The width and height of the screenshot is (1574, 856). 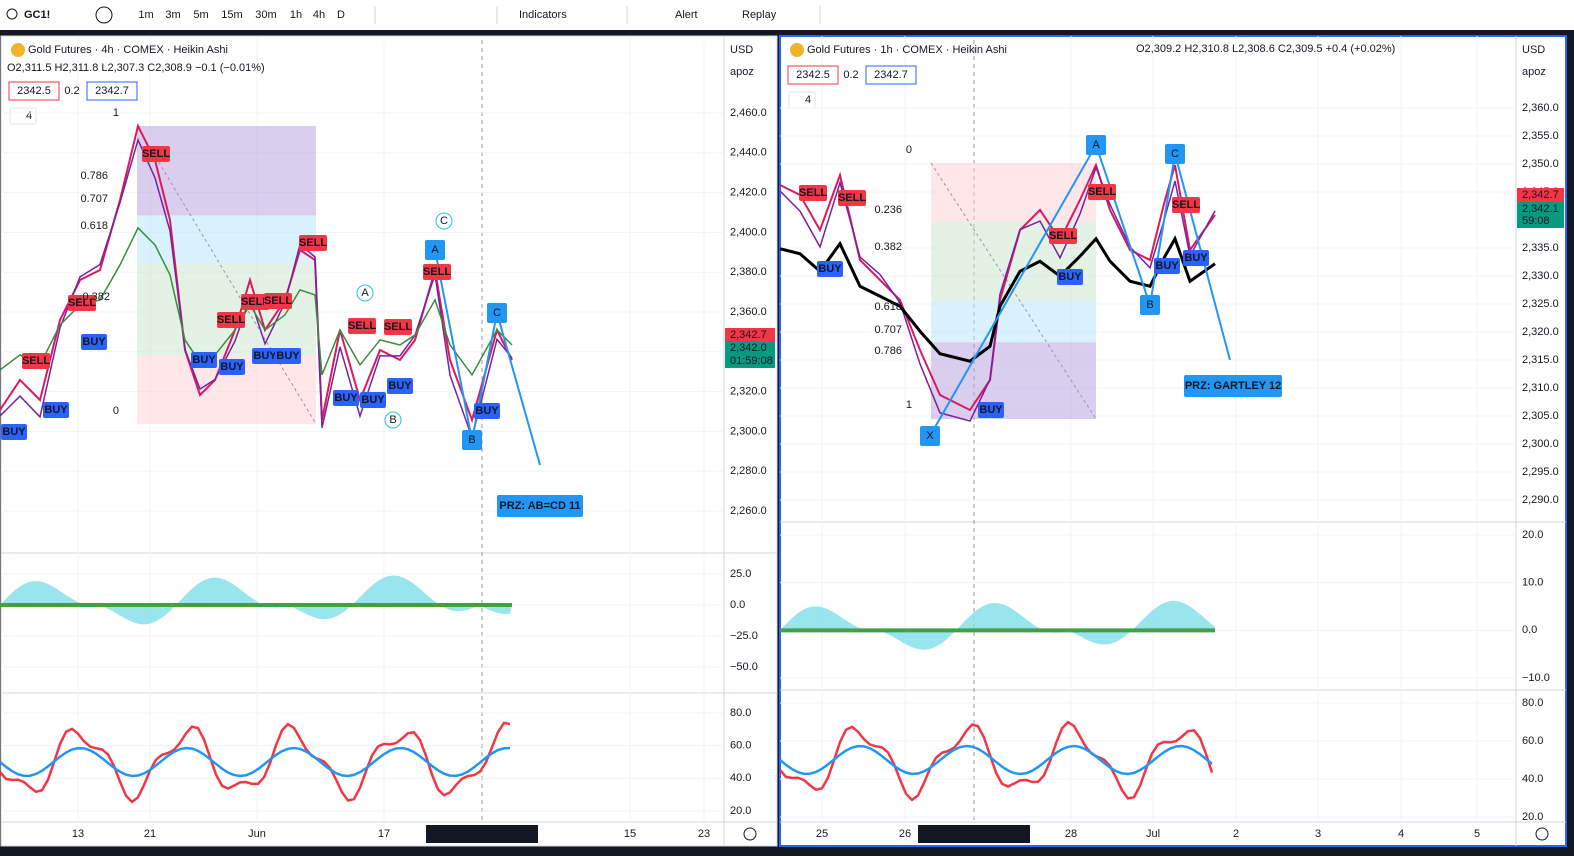 I want to click on price-tick-label: 2,300.0, so click(x=748, y=431).